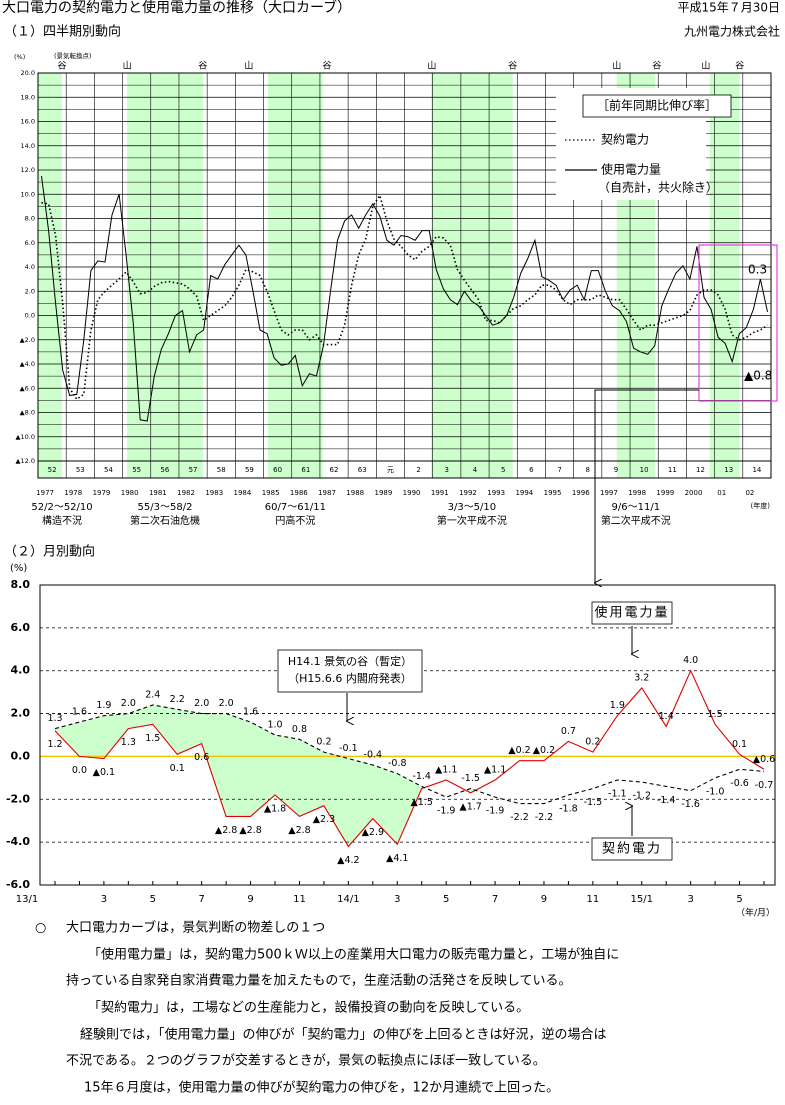 This screenshot has width=785, height=1105. What do you see at coordinates (128, 742) in the screenshot?
I see `value-label: 1.3` at bounding box center [128, 742].